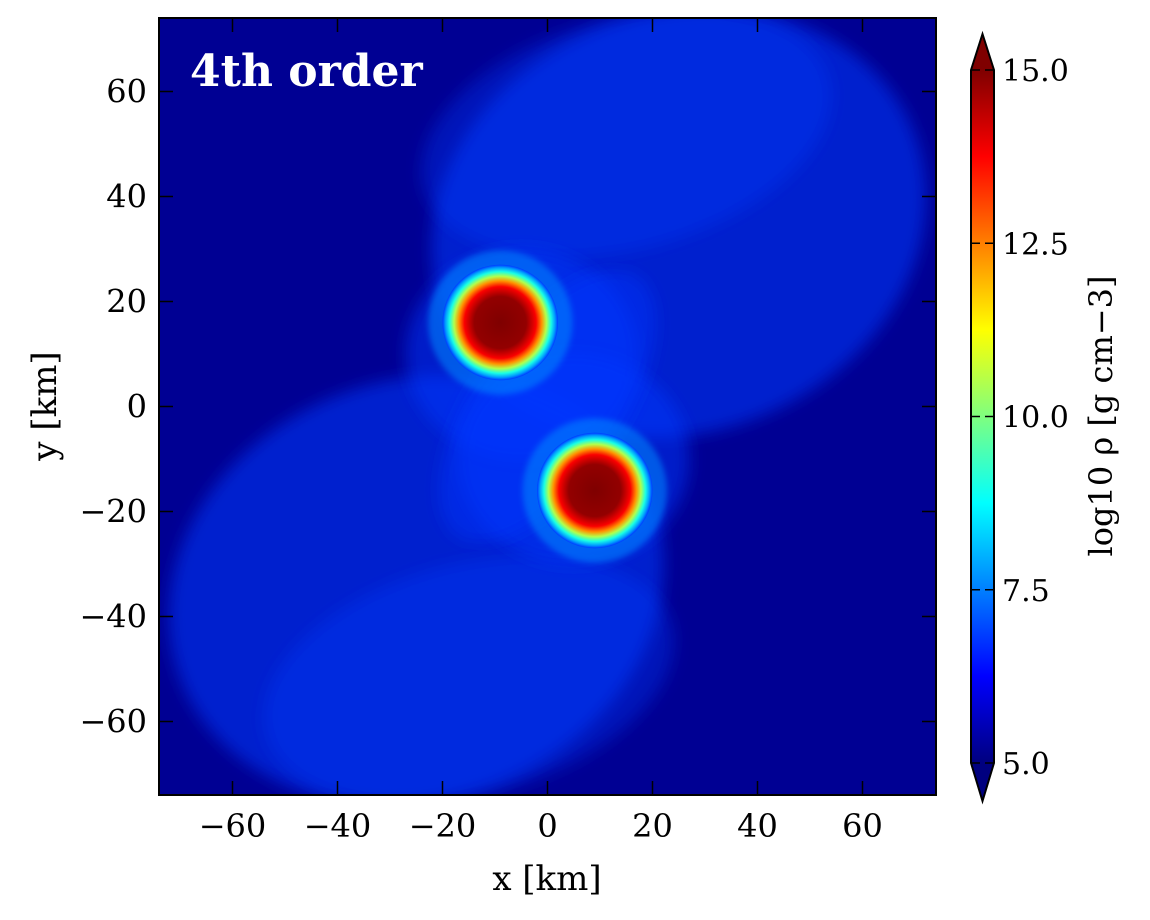 This screenshot has height=920, width=1150. What do you see at coordinates (547, 826) in the screenshot?
I see `x-tick-label: 0` at bounding box center [547, 826].